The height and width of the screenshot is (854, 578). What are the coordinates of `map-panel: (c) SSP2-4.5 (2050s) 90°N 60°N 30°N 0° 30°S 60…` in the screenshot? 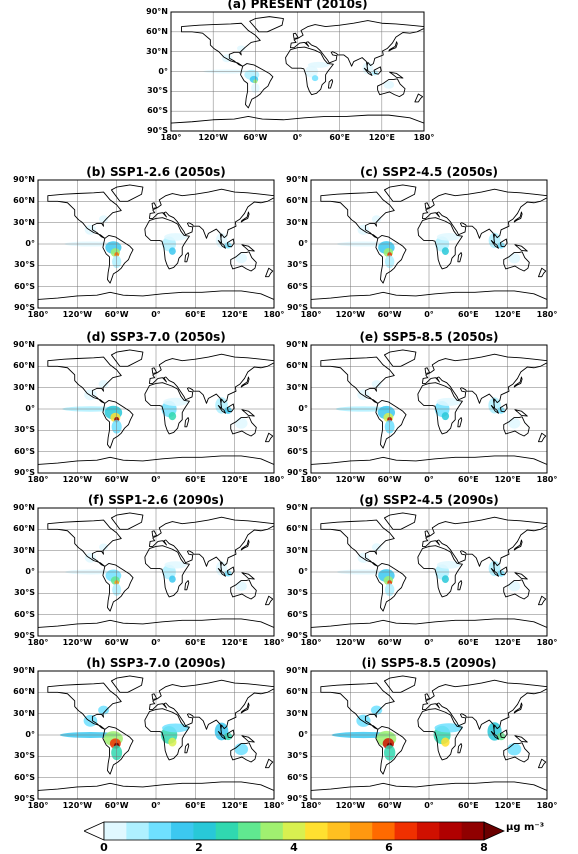 It's located at (421, 242).